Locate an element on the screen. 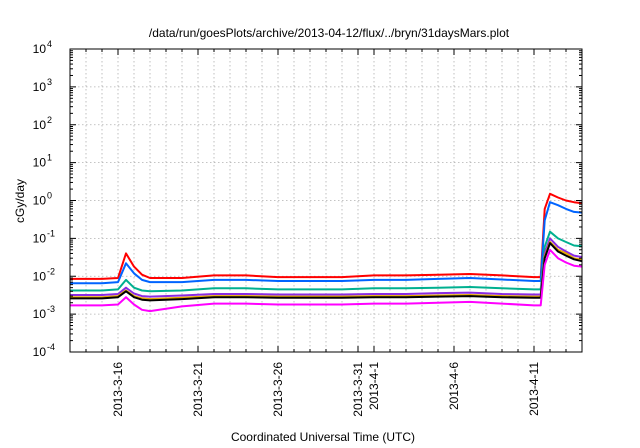 The width and height of the screenshot is (640, 448). y-tick-label-exponent: 0 is located at coordinates (49, 196).